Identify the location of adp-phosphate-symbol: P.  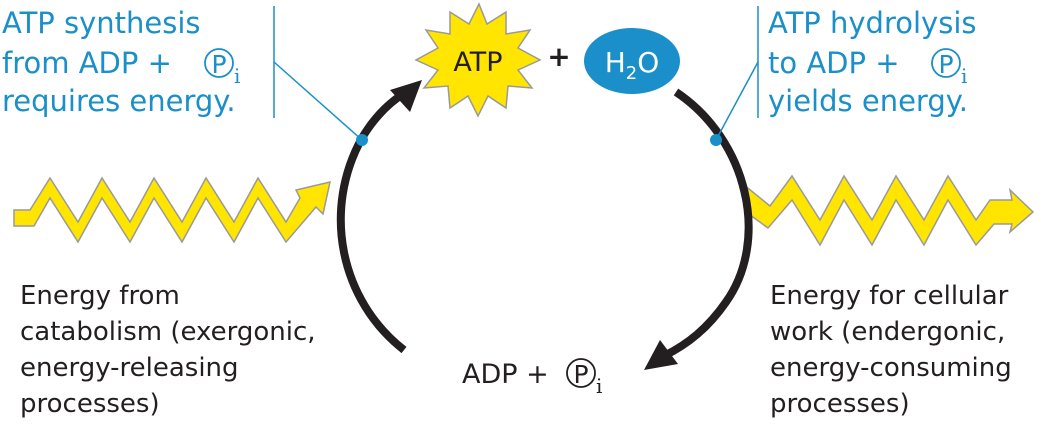
(580, 374).